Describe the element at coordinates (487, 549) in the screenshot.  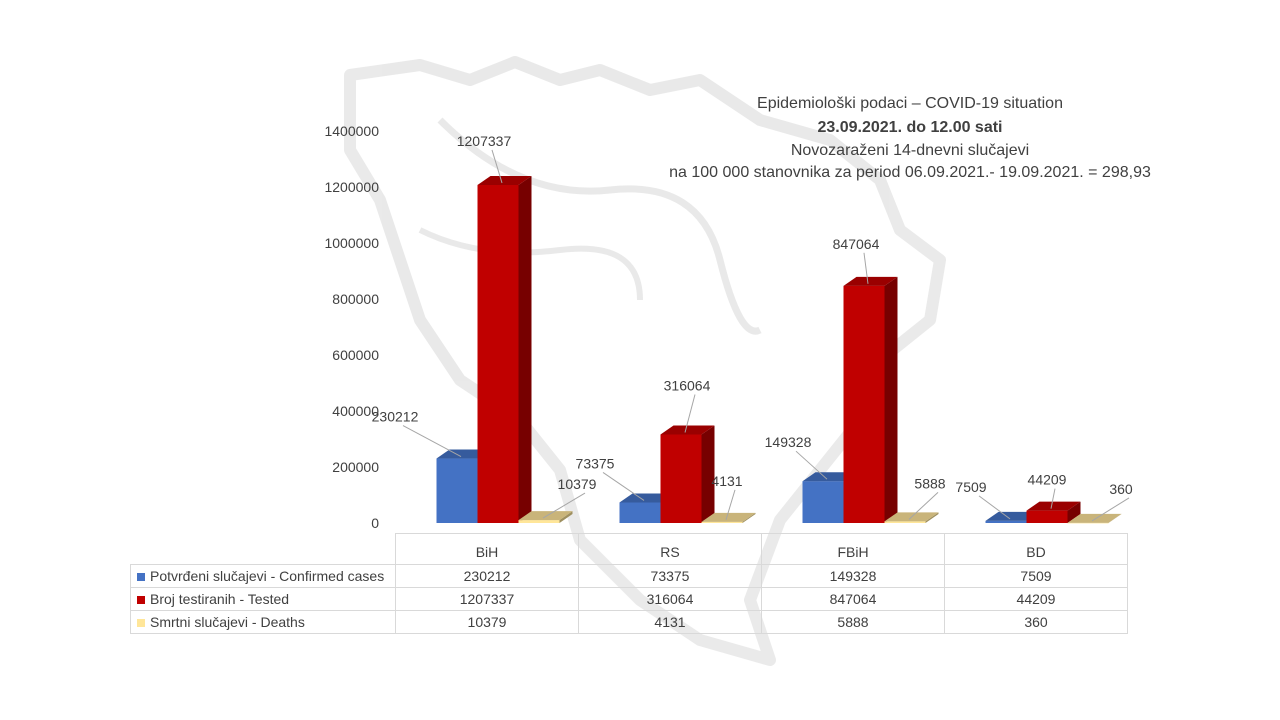
I see `category-label: BiH` at that location.